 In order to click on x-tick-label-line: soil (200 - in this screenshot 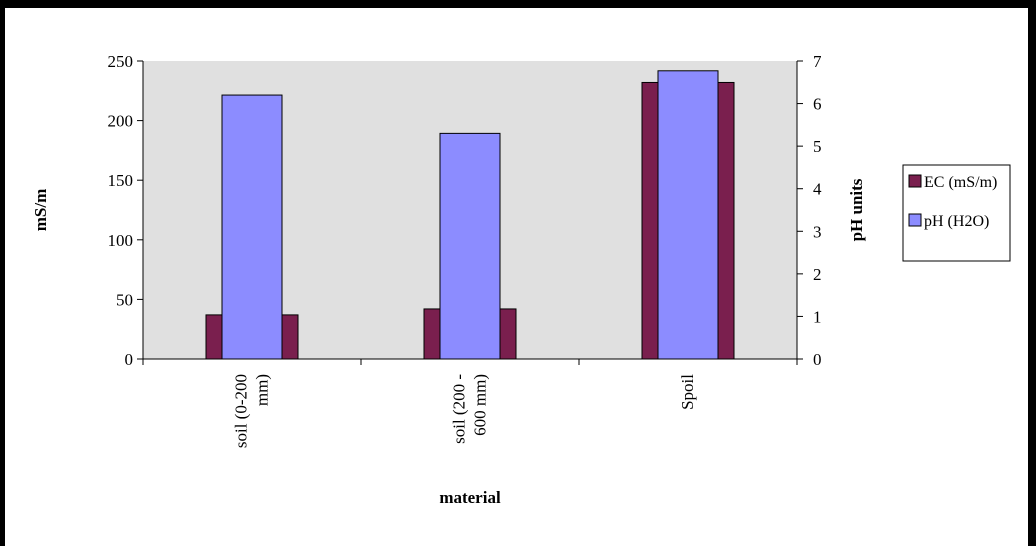, I will do `click(459, 409)`.